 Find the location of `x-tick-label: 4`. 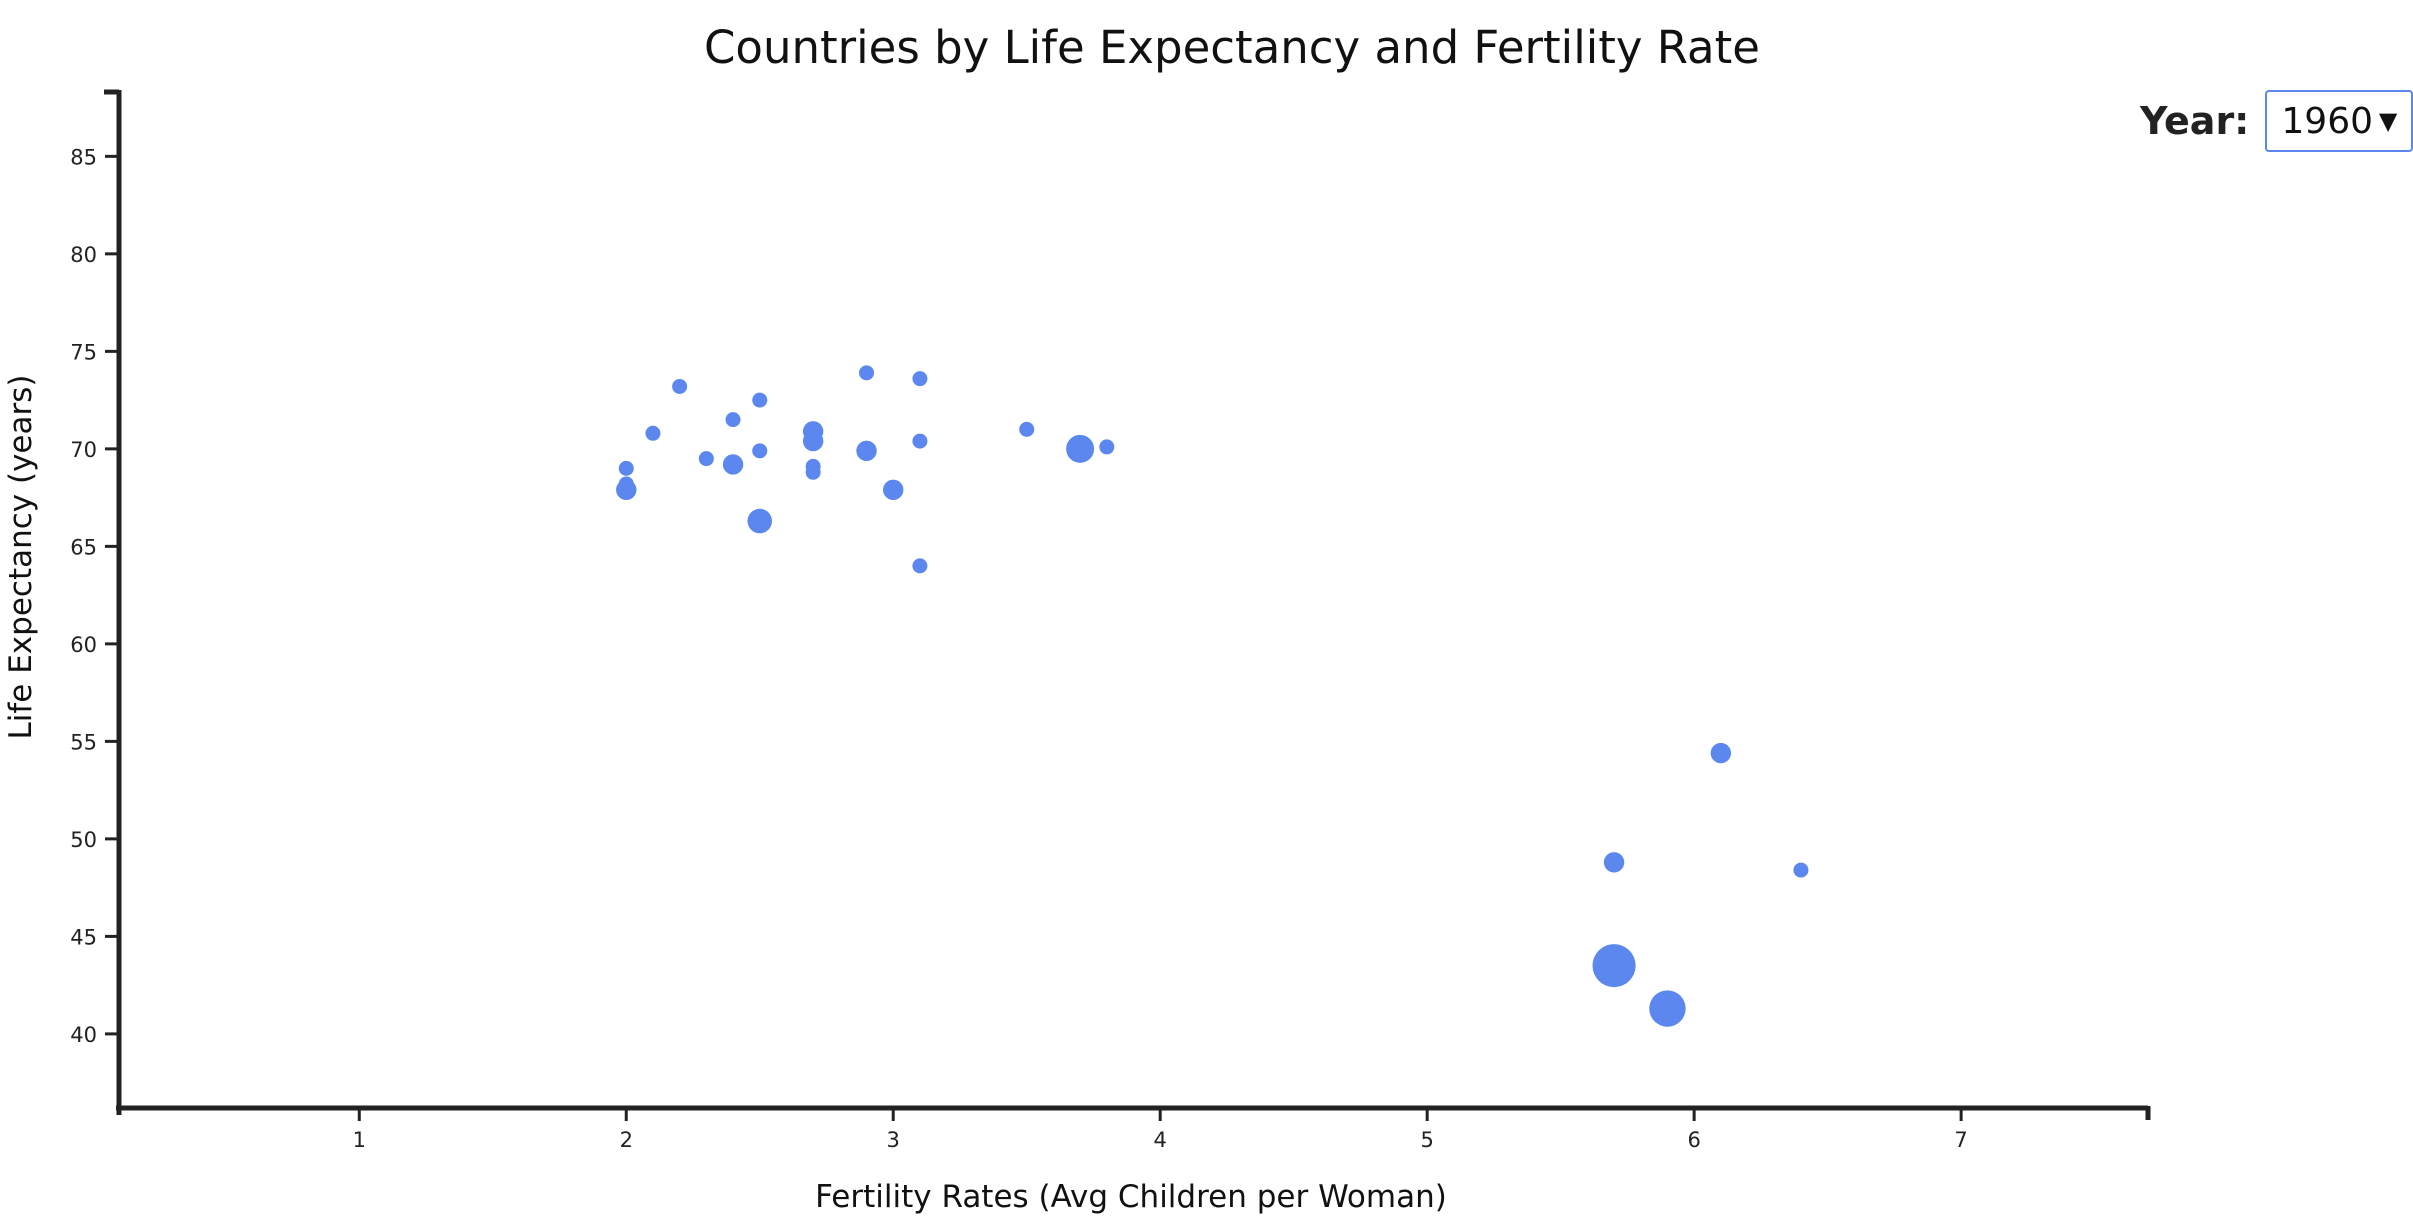

x-tick-label: 4 is located at coordinates (1160, 1140).